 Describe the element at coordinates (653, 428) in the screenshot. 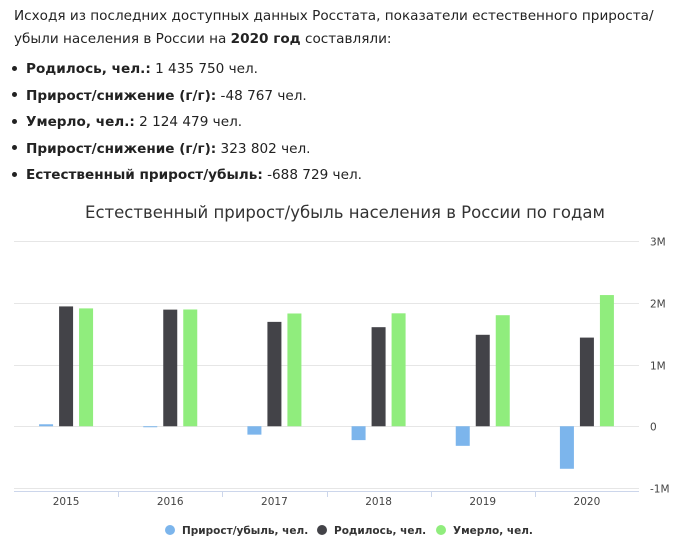

I see `y-tick-label: 0` at that location.